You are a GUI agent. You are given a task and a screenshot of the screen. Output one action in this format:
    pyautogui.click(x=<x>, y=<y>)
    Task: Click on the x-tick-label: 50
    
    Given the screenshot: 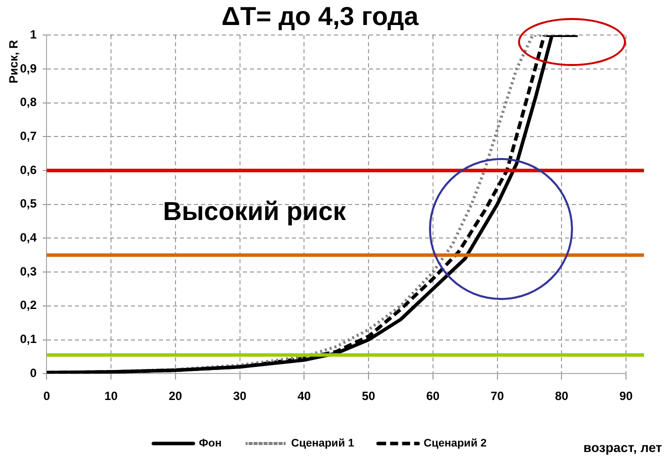 What is the action you would take?
    pyautogui.click(x=369, y=396)
    